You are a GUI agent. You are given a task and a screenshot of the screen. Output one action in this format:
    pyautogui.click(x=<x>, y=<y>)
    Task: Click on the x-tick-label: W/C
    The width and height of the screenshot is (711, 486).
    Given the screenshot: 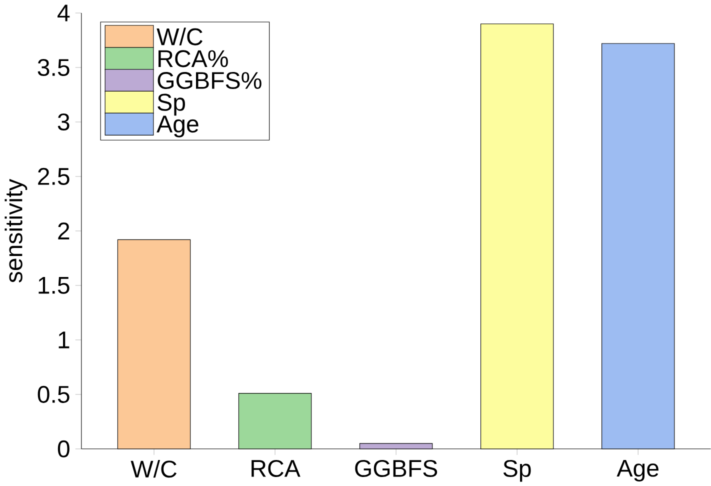 What is the action you would take?
    pyautogui.click(x=153, y=469)
    